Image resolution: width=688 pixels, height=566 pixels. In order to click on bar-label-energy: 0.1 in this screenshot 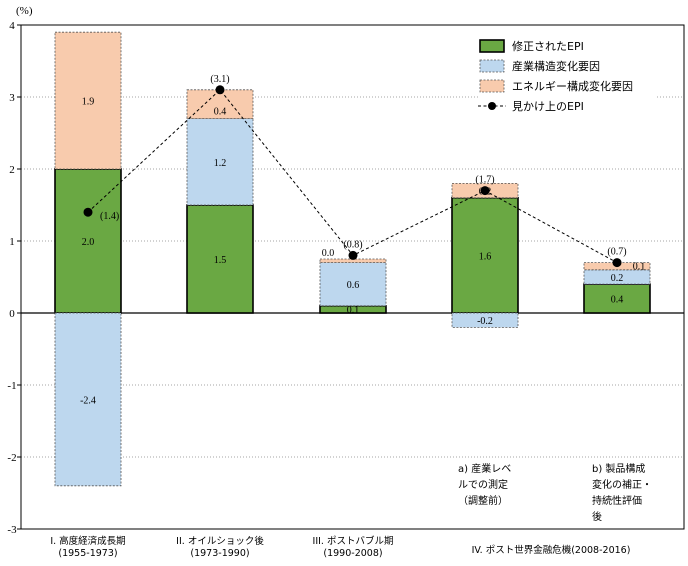, I will do `click(639, 267)`.